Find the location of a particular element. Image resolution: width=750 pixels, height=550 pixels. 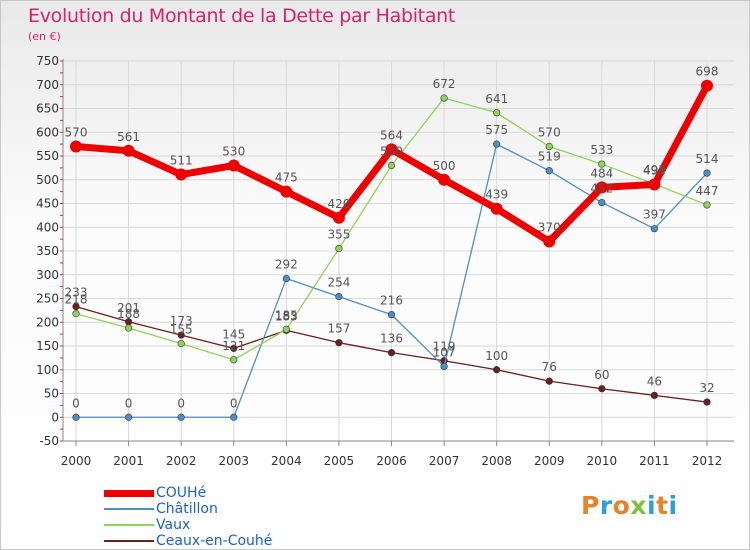

data-label: 672 is located at coordinates (444, 84).